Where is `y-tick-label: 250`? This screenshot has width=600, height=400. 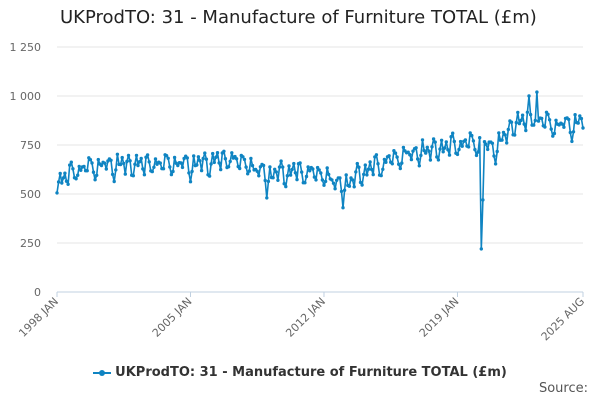 y-tick-label: 250 is located at coordinates (30, 243).